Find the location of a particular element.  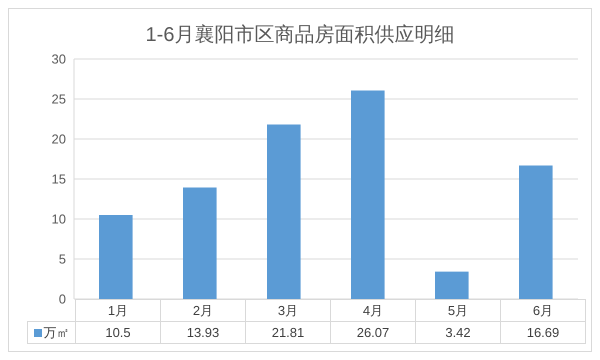

data-label: 26.07 is located at coordinates (373, 333).